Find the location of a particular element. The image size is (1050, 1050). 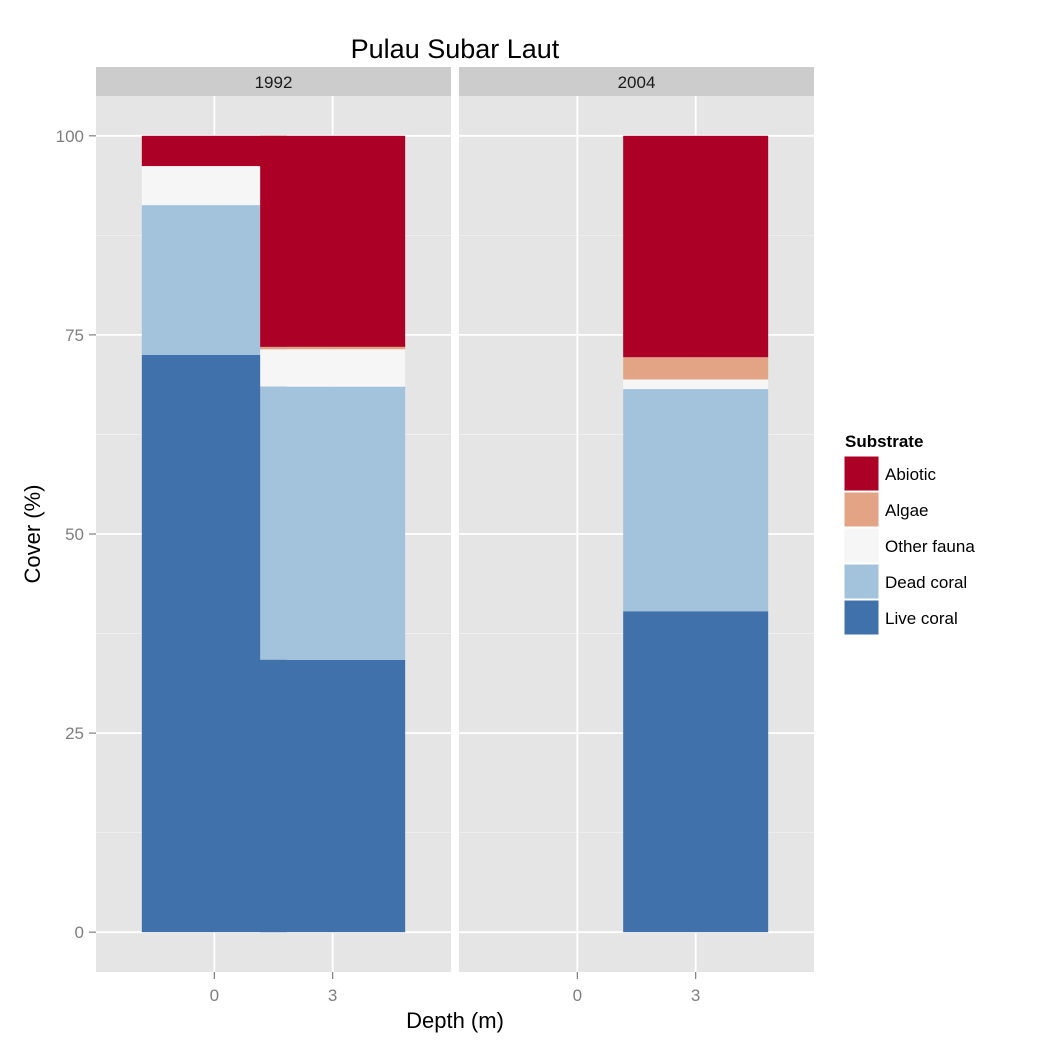

panel-strip-label: 1992 is located at coordinates (274, 82).